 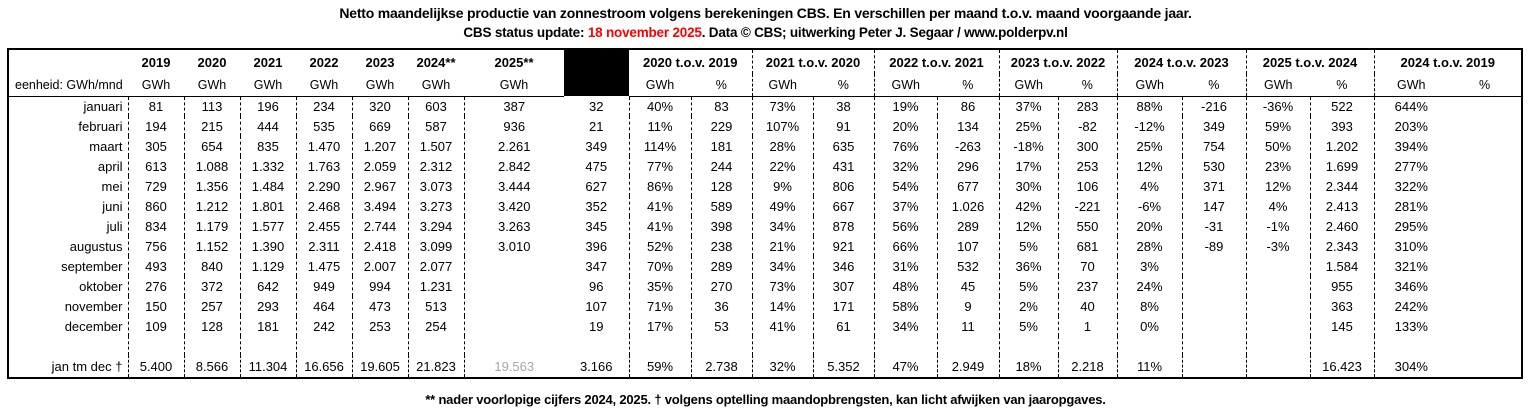 What do you see at coordinates (967, 366) in the screenshot?
I see `diff-cell: 2.949` at bounding box center [967, 366].